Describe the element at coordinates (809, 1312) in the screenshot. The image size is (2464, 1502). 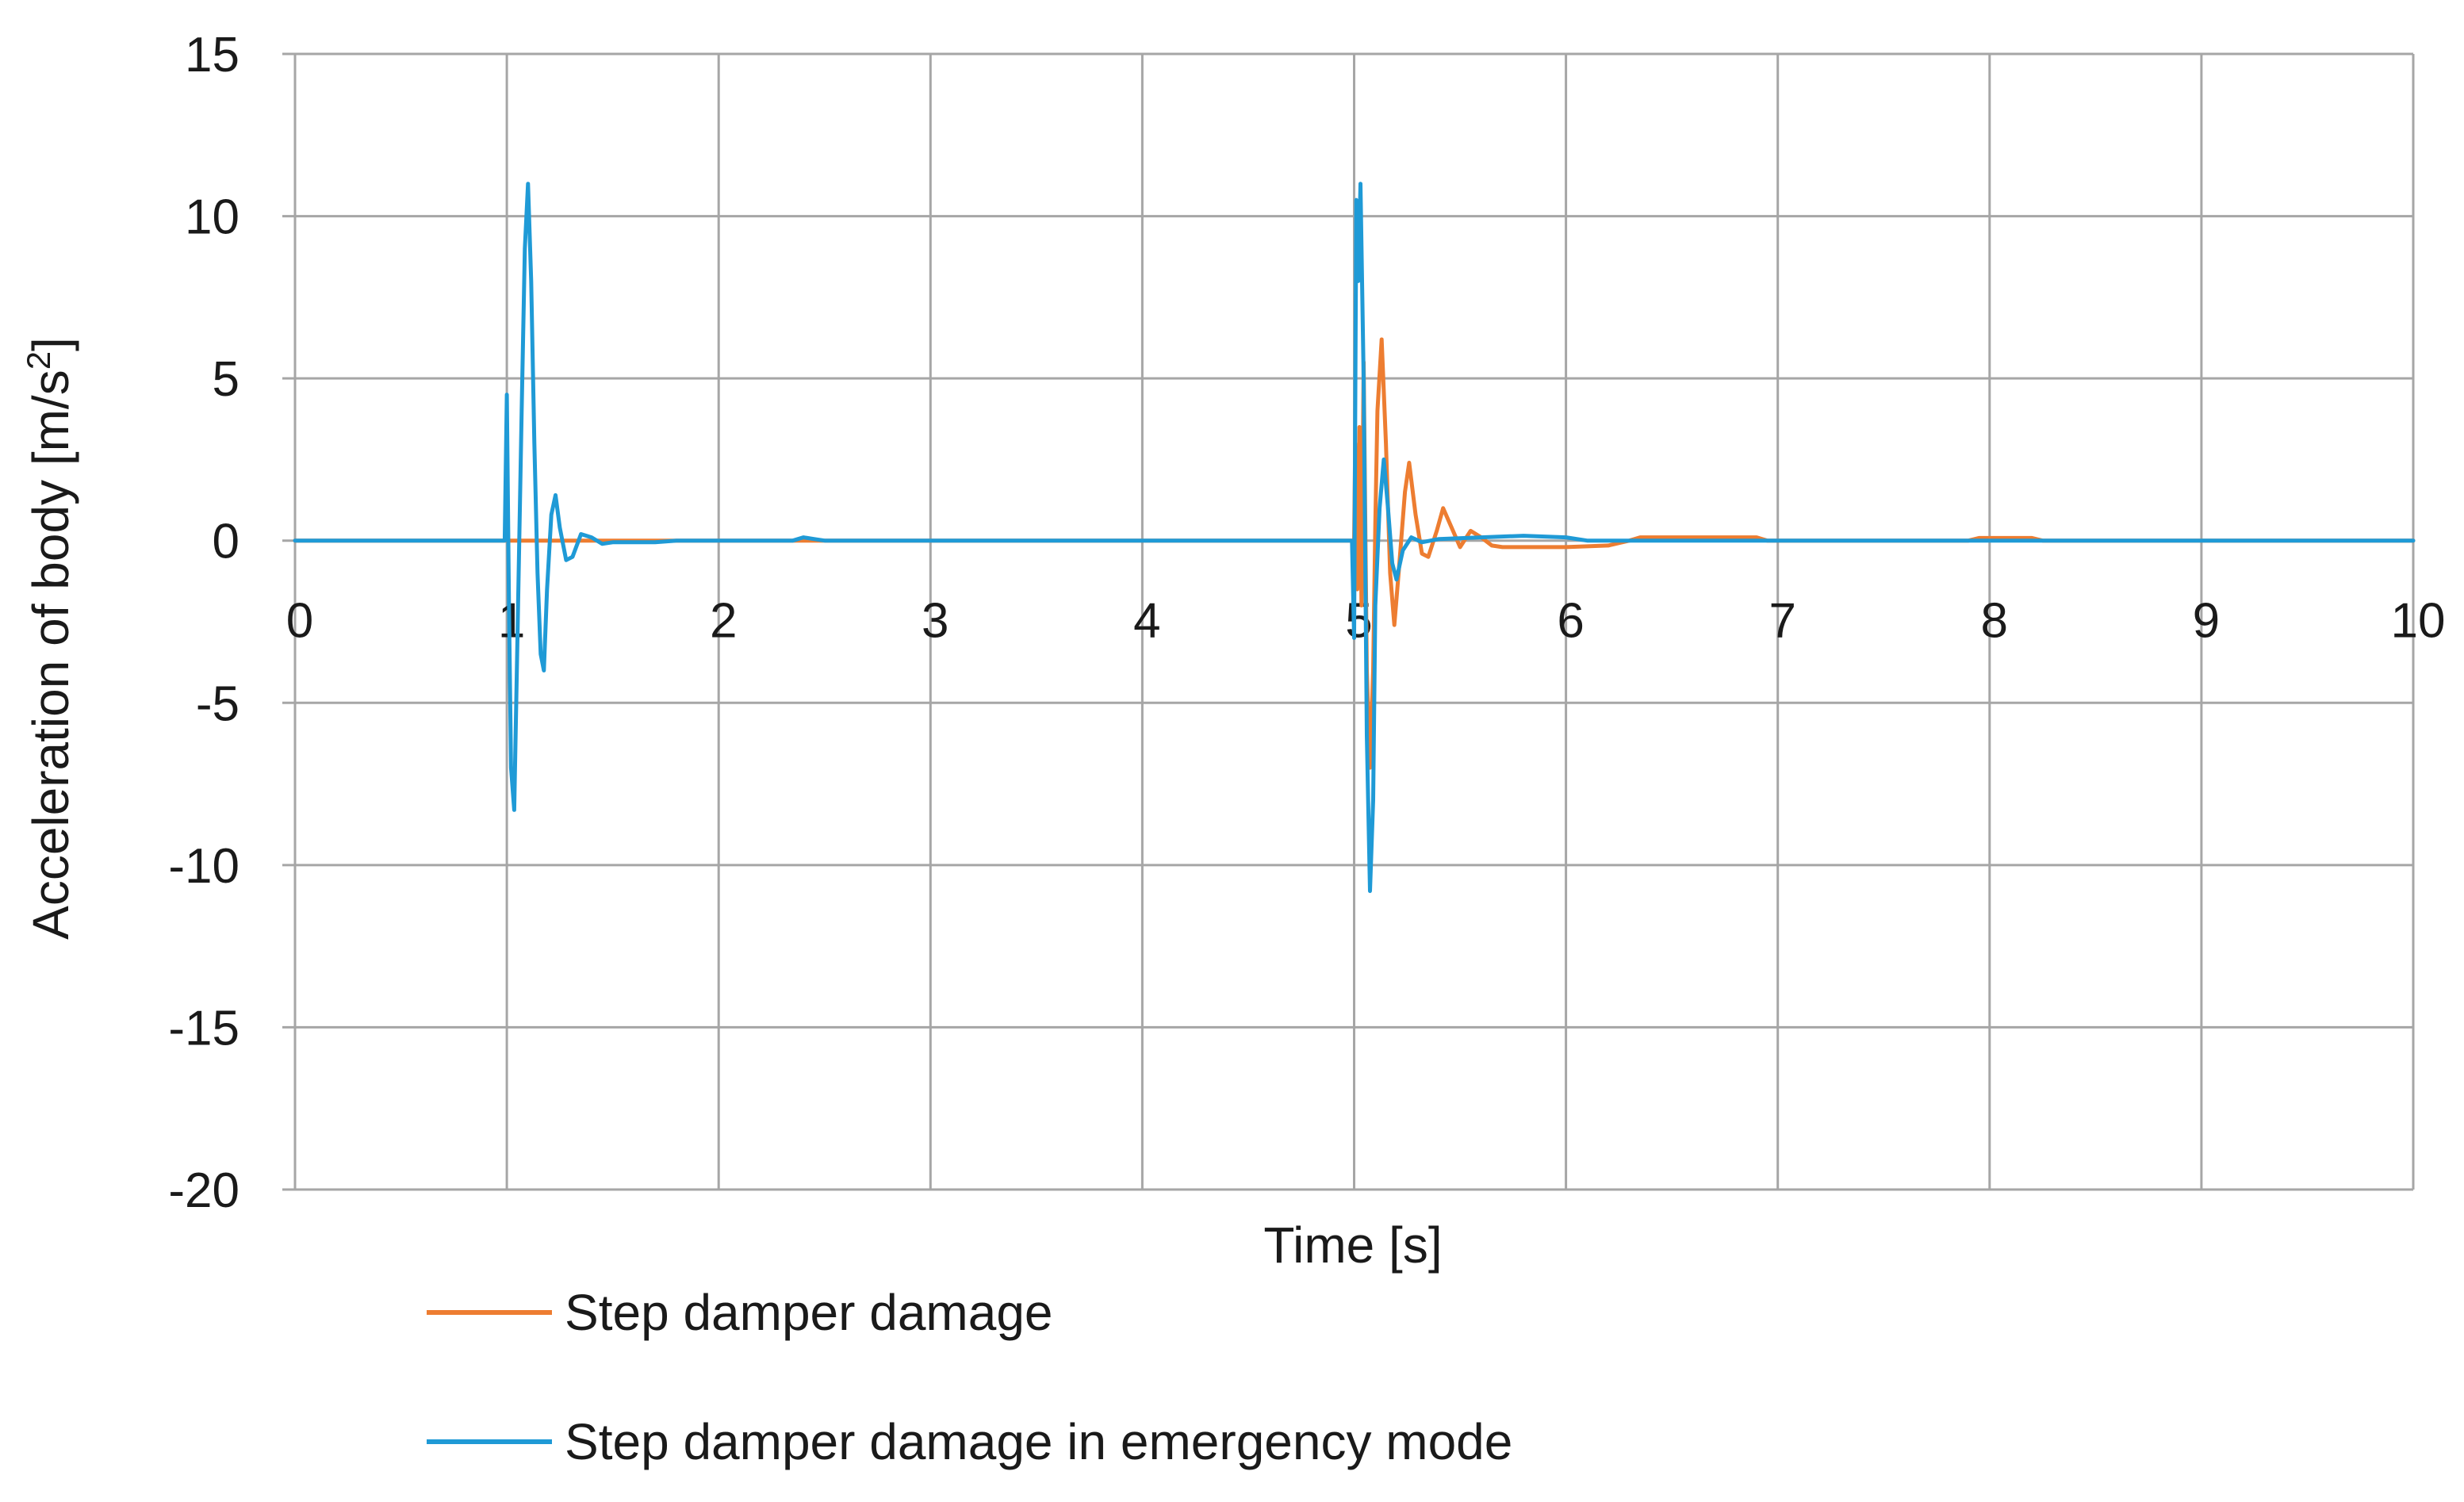
I see `legend-label-step-damper-damage: Step damper damage` at that location.